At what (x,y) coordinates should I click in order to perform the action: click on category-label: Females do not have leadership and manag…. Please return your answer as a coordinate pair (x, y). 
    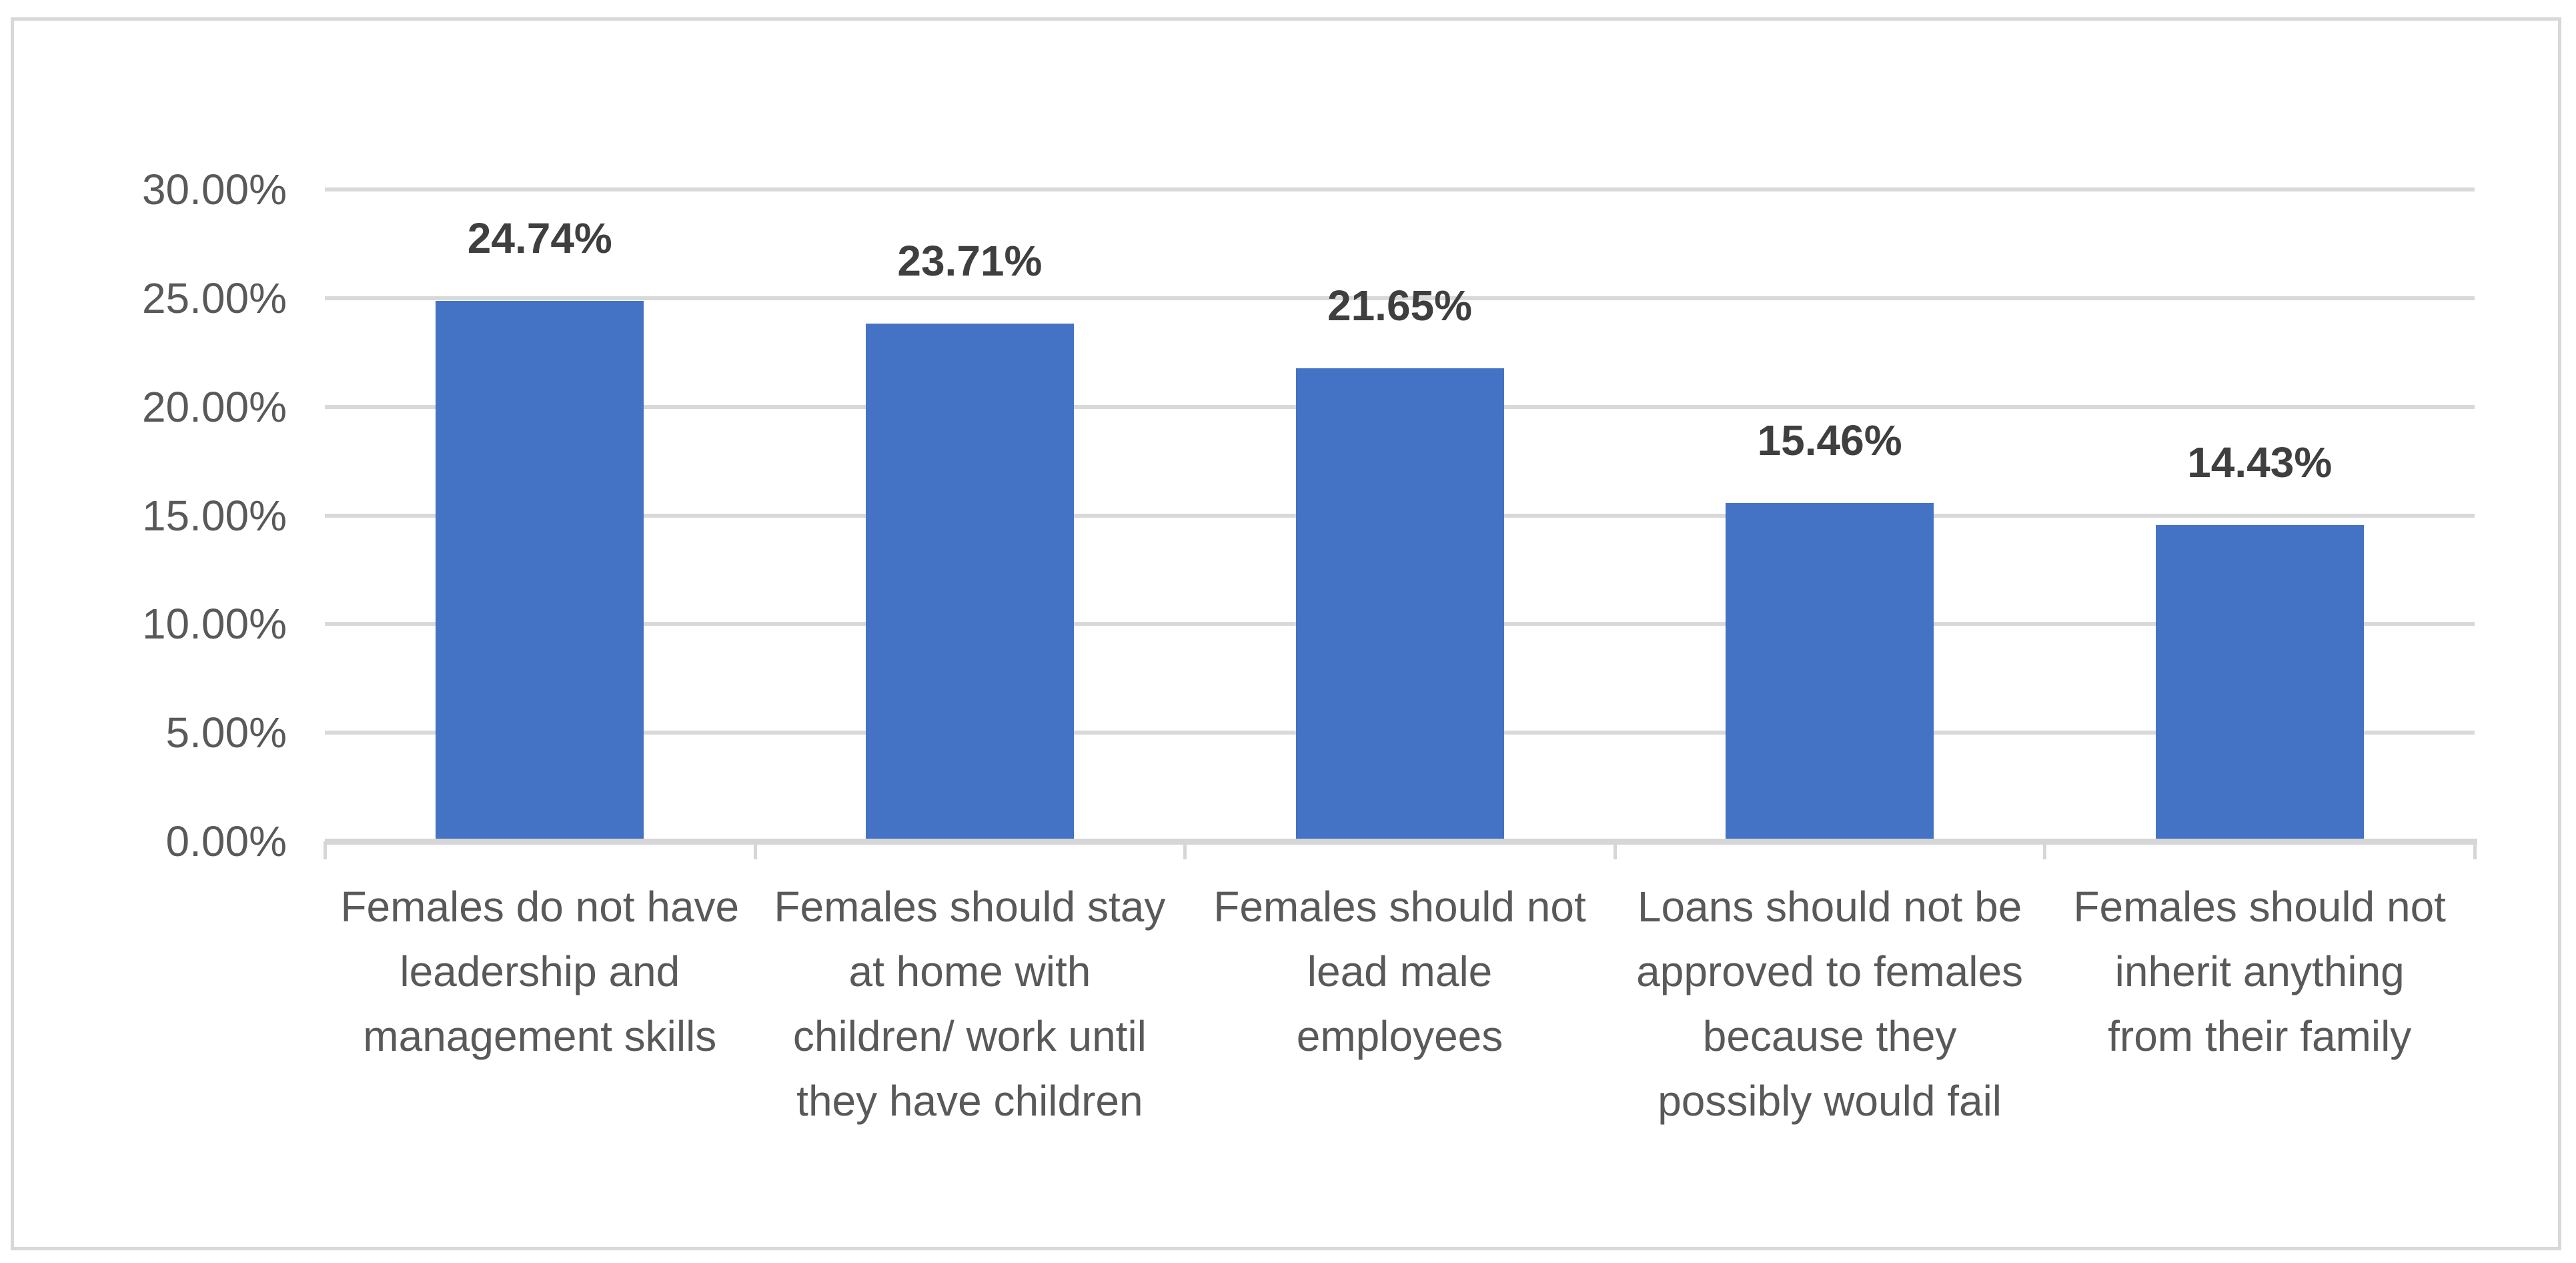
    Looking at the image, I should click on (540, 971).